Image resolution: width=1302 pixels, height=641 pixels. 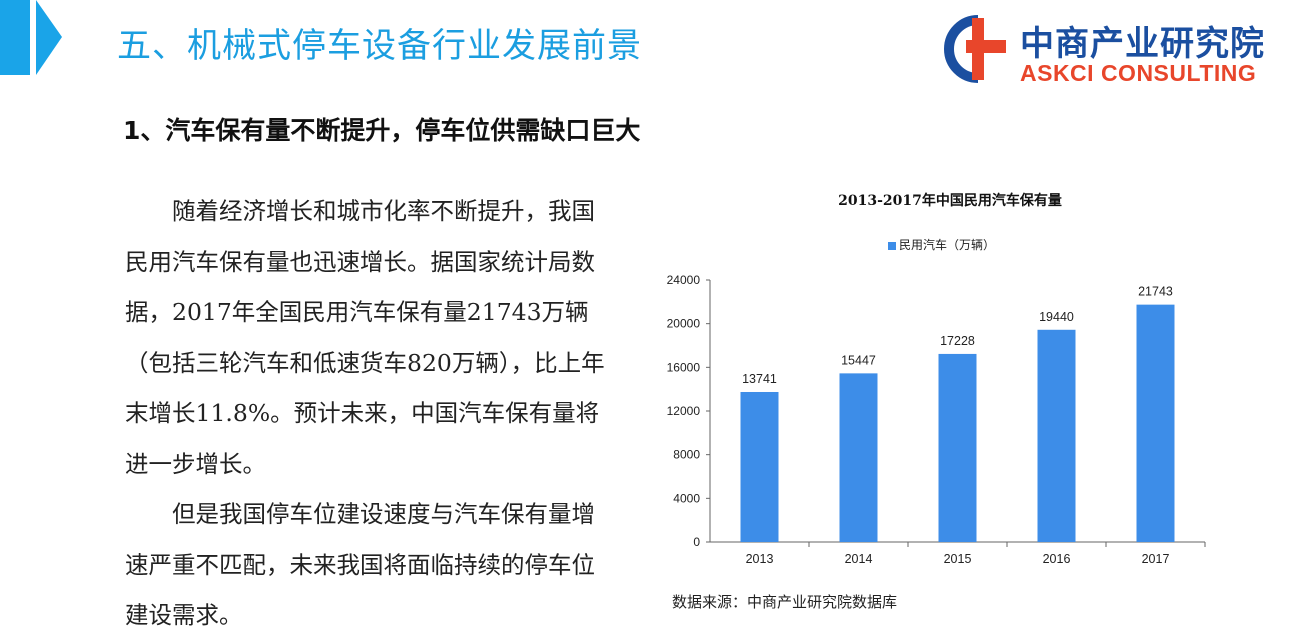 I want to click on logo-name-cn: 中商产业研究院, so click(x=1142, y=44).